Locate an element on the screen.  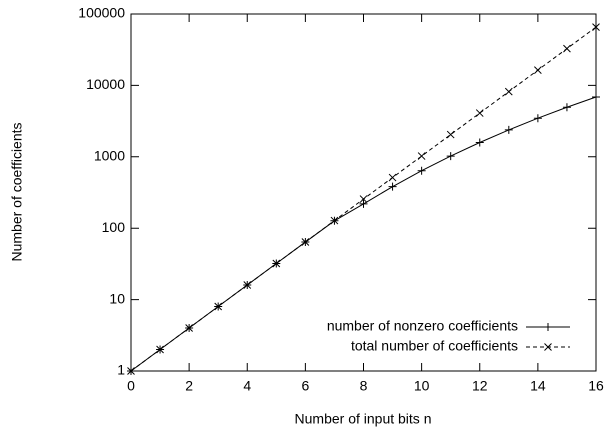
y-axis-label: Number of coefficients is located at coordinates (17, 191).